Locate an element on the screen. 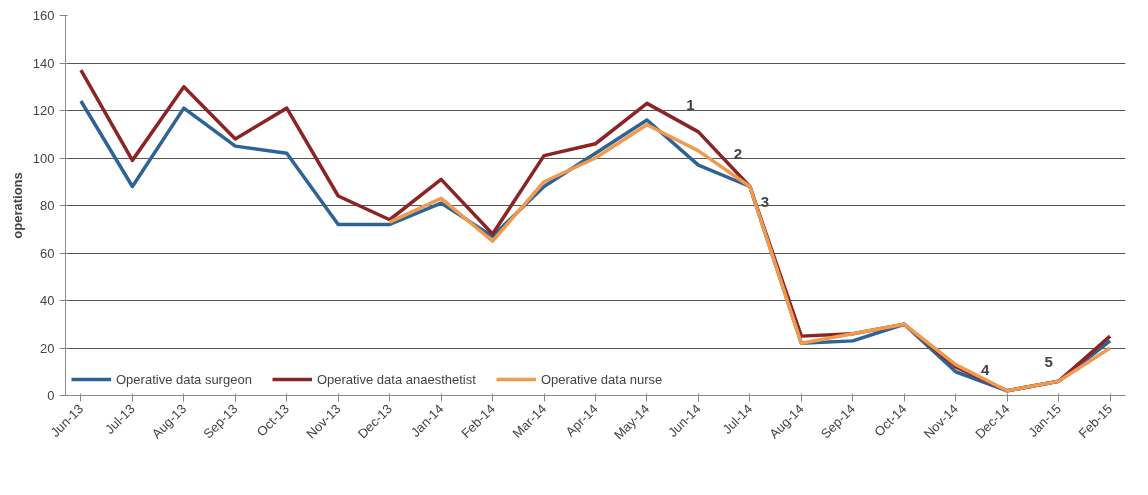  y-tick-label: 60 is located at coordinates (47, 253).